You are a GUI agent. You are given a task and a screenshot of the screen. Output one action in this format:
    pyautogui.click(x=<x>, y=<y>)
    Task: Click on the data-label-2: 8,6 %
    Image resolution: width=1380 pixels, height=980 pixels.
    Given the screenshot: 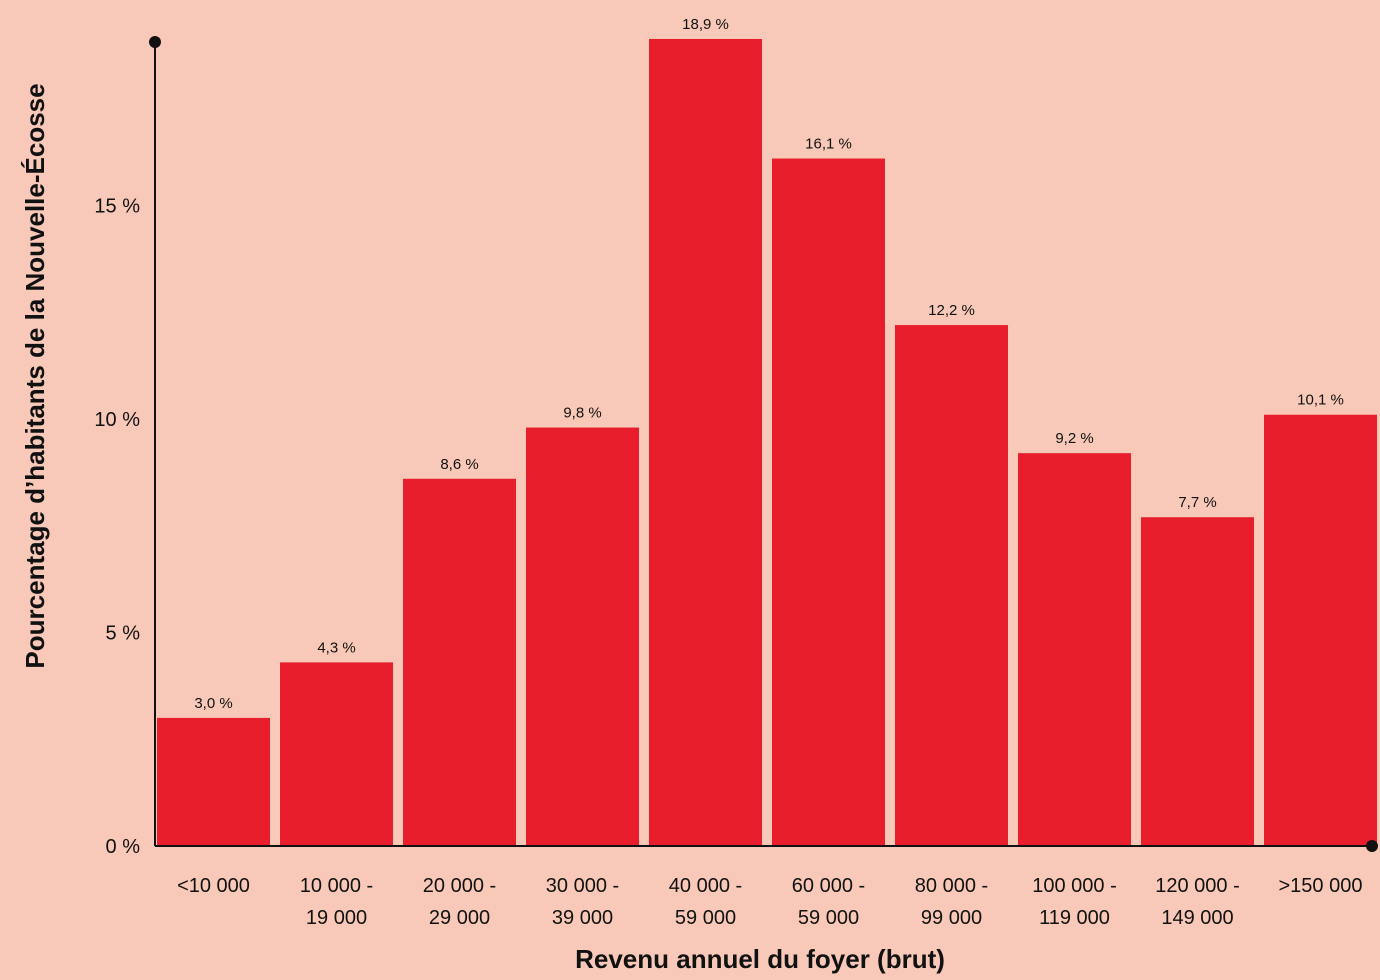 What is the action you would take?
    pyautogui.click(x=459, y=464)
    